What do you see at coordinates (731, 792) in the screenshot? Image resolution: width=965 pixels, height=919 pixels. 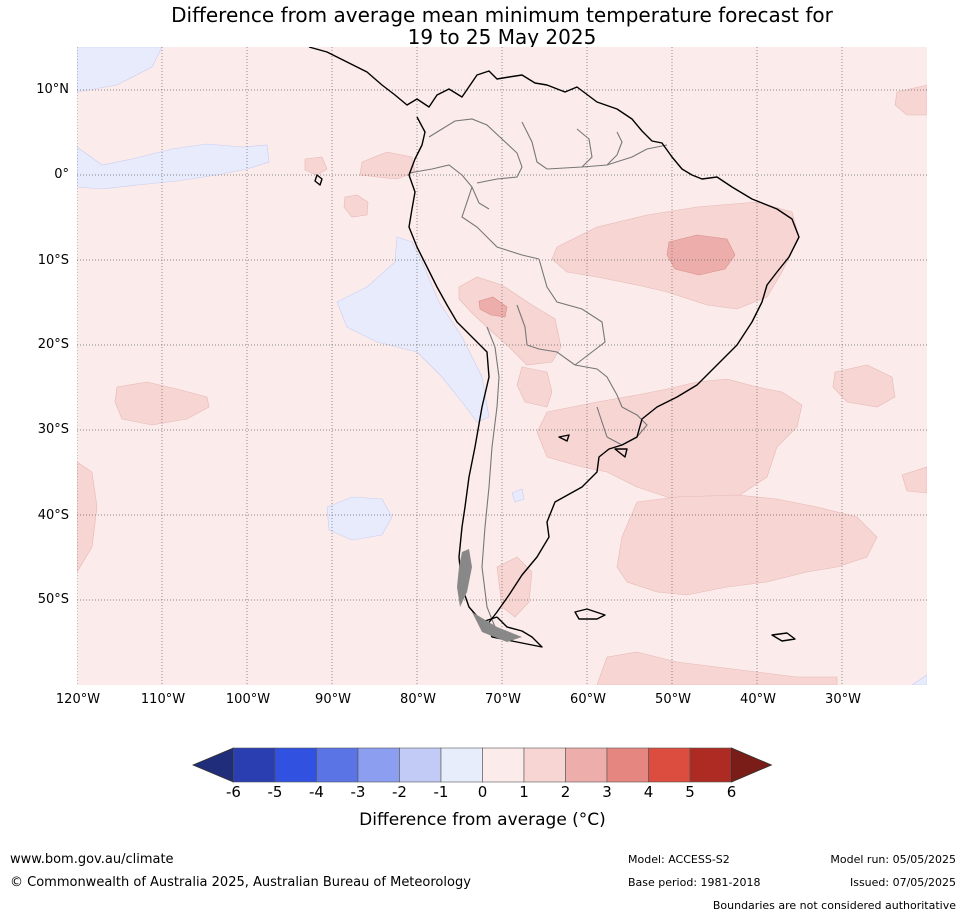 I see `colorbar-tick-6: 6` at bounding box center [731, 792].